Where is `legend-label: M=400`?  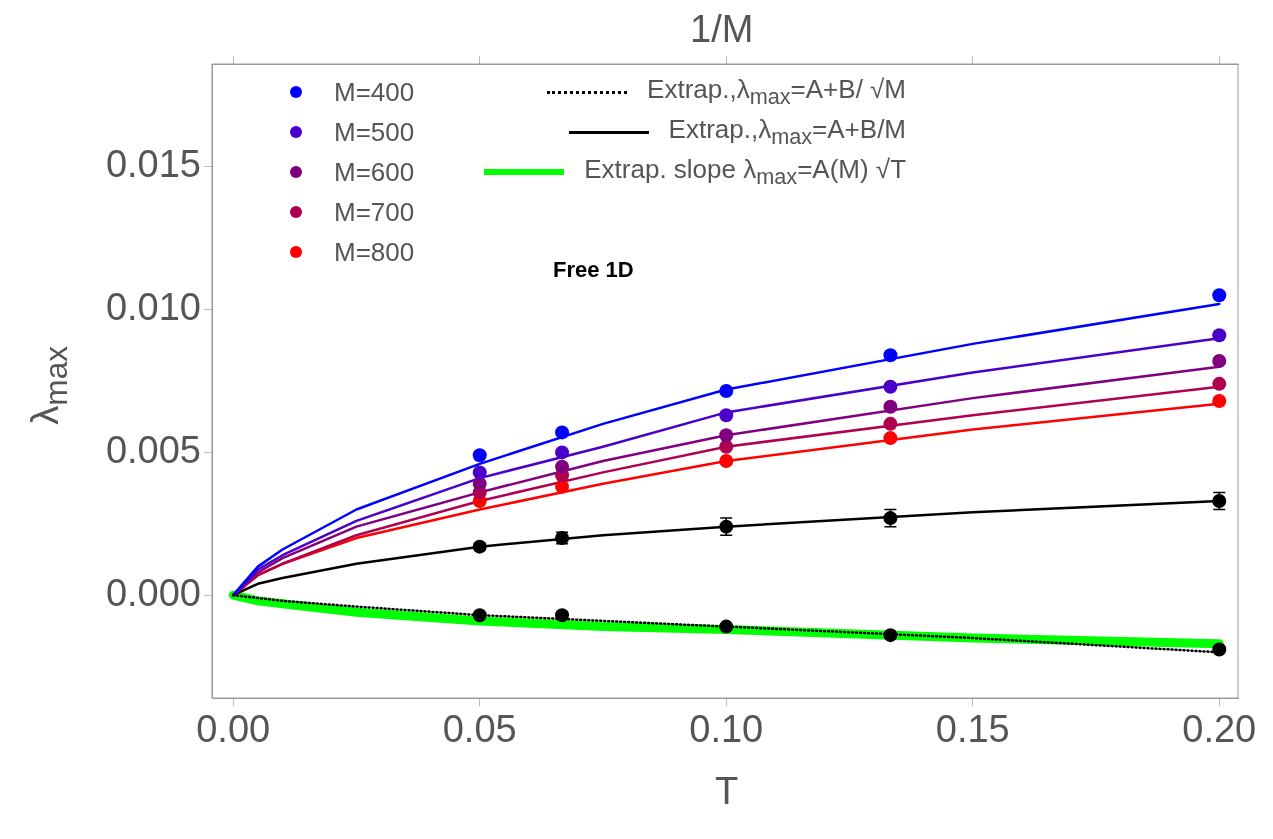
legend-label: M=400 is located at coordinates (374, 92).